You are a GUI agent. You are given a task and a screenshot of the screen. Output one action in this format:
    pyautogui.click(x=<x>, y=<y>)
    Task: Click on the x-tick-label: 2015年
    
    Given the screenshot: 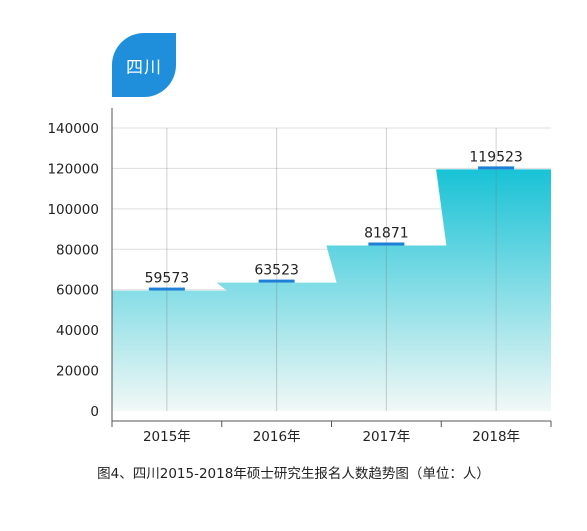 What is the action you would take?
    pyautogui.click(x=167, y=437)
    